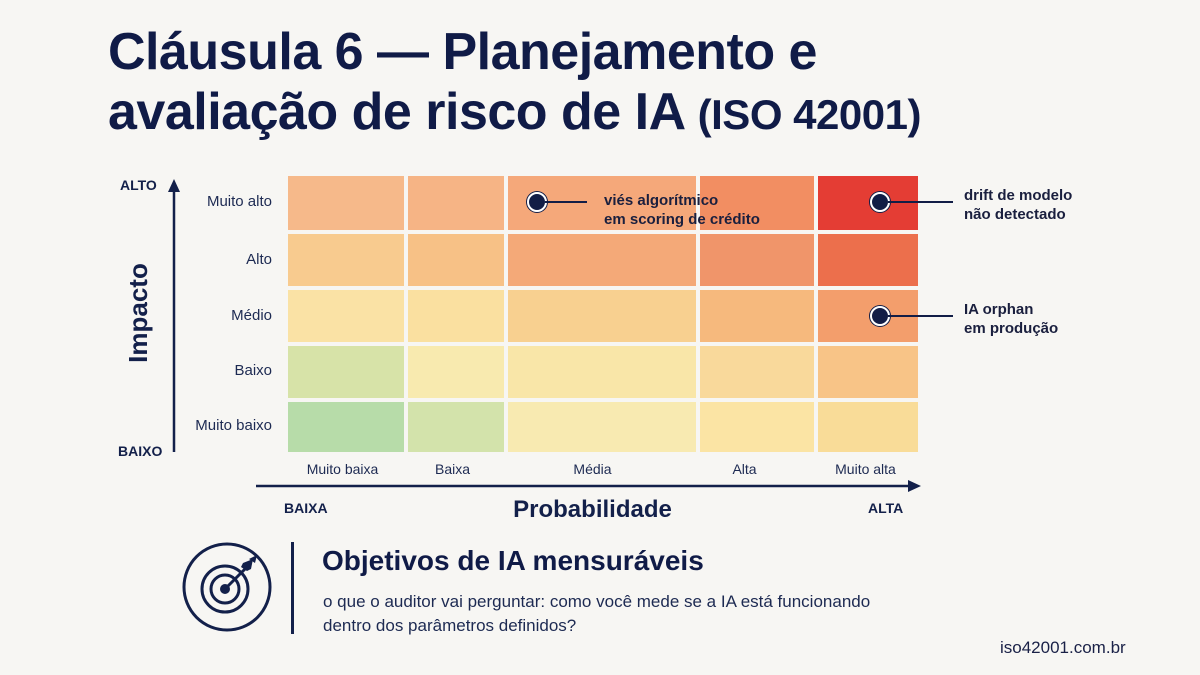 This screenshot has width=1200, height=675. I want to click on risk-label-orphan-line2: em produção, so click(1011, 328).